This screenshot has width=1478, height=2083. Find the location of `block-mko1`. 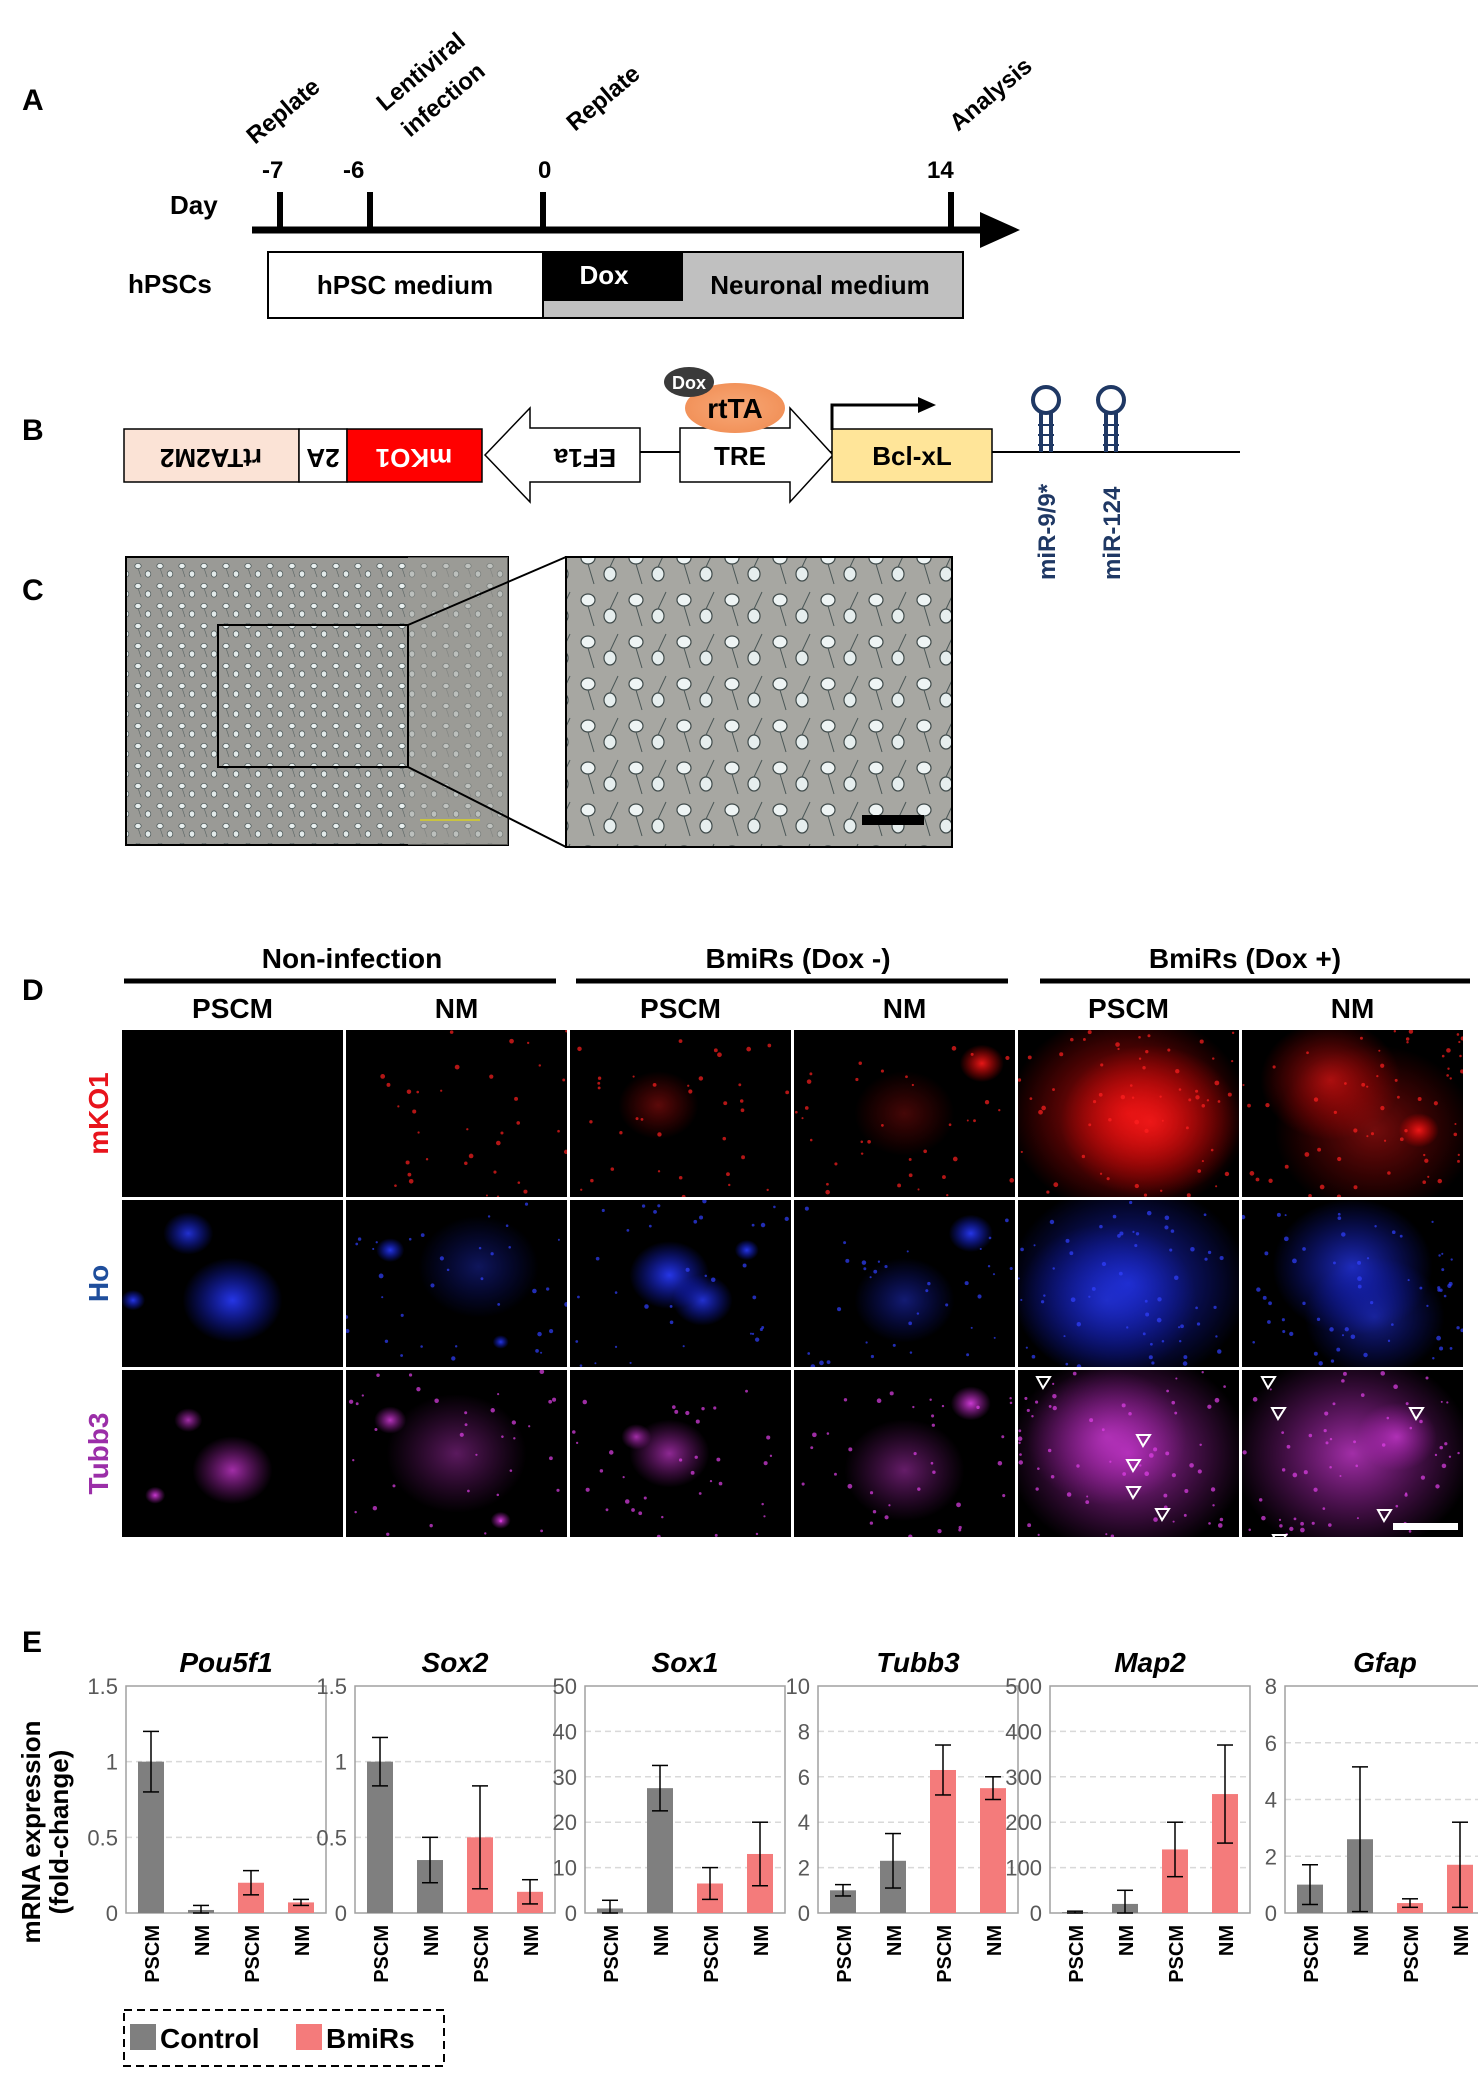

block-mko1 is located at coordinates (414, 455).